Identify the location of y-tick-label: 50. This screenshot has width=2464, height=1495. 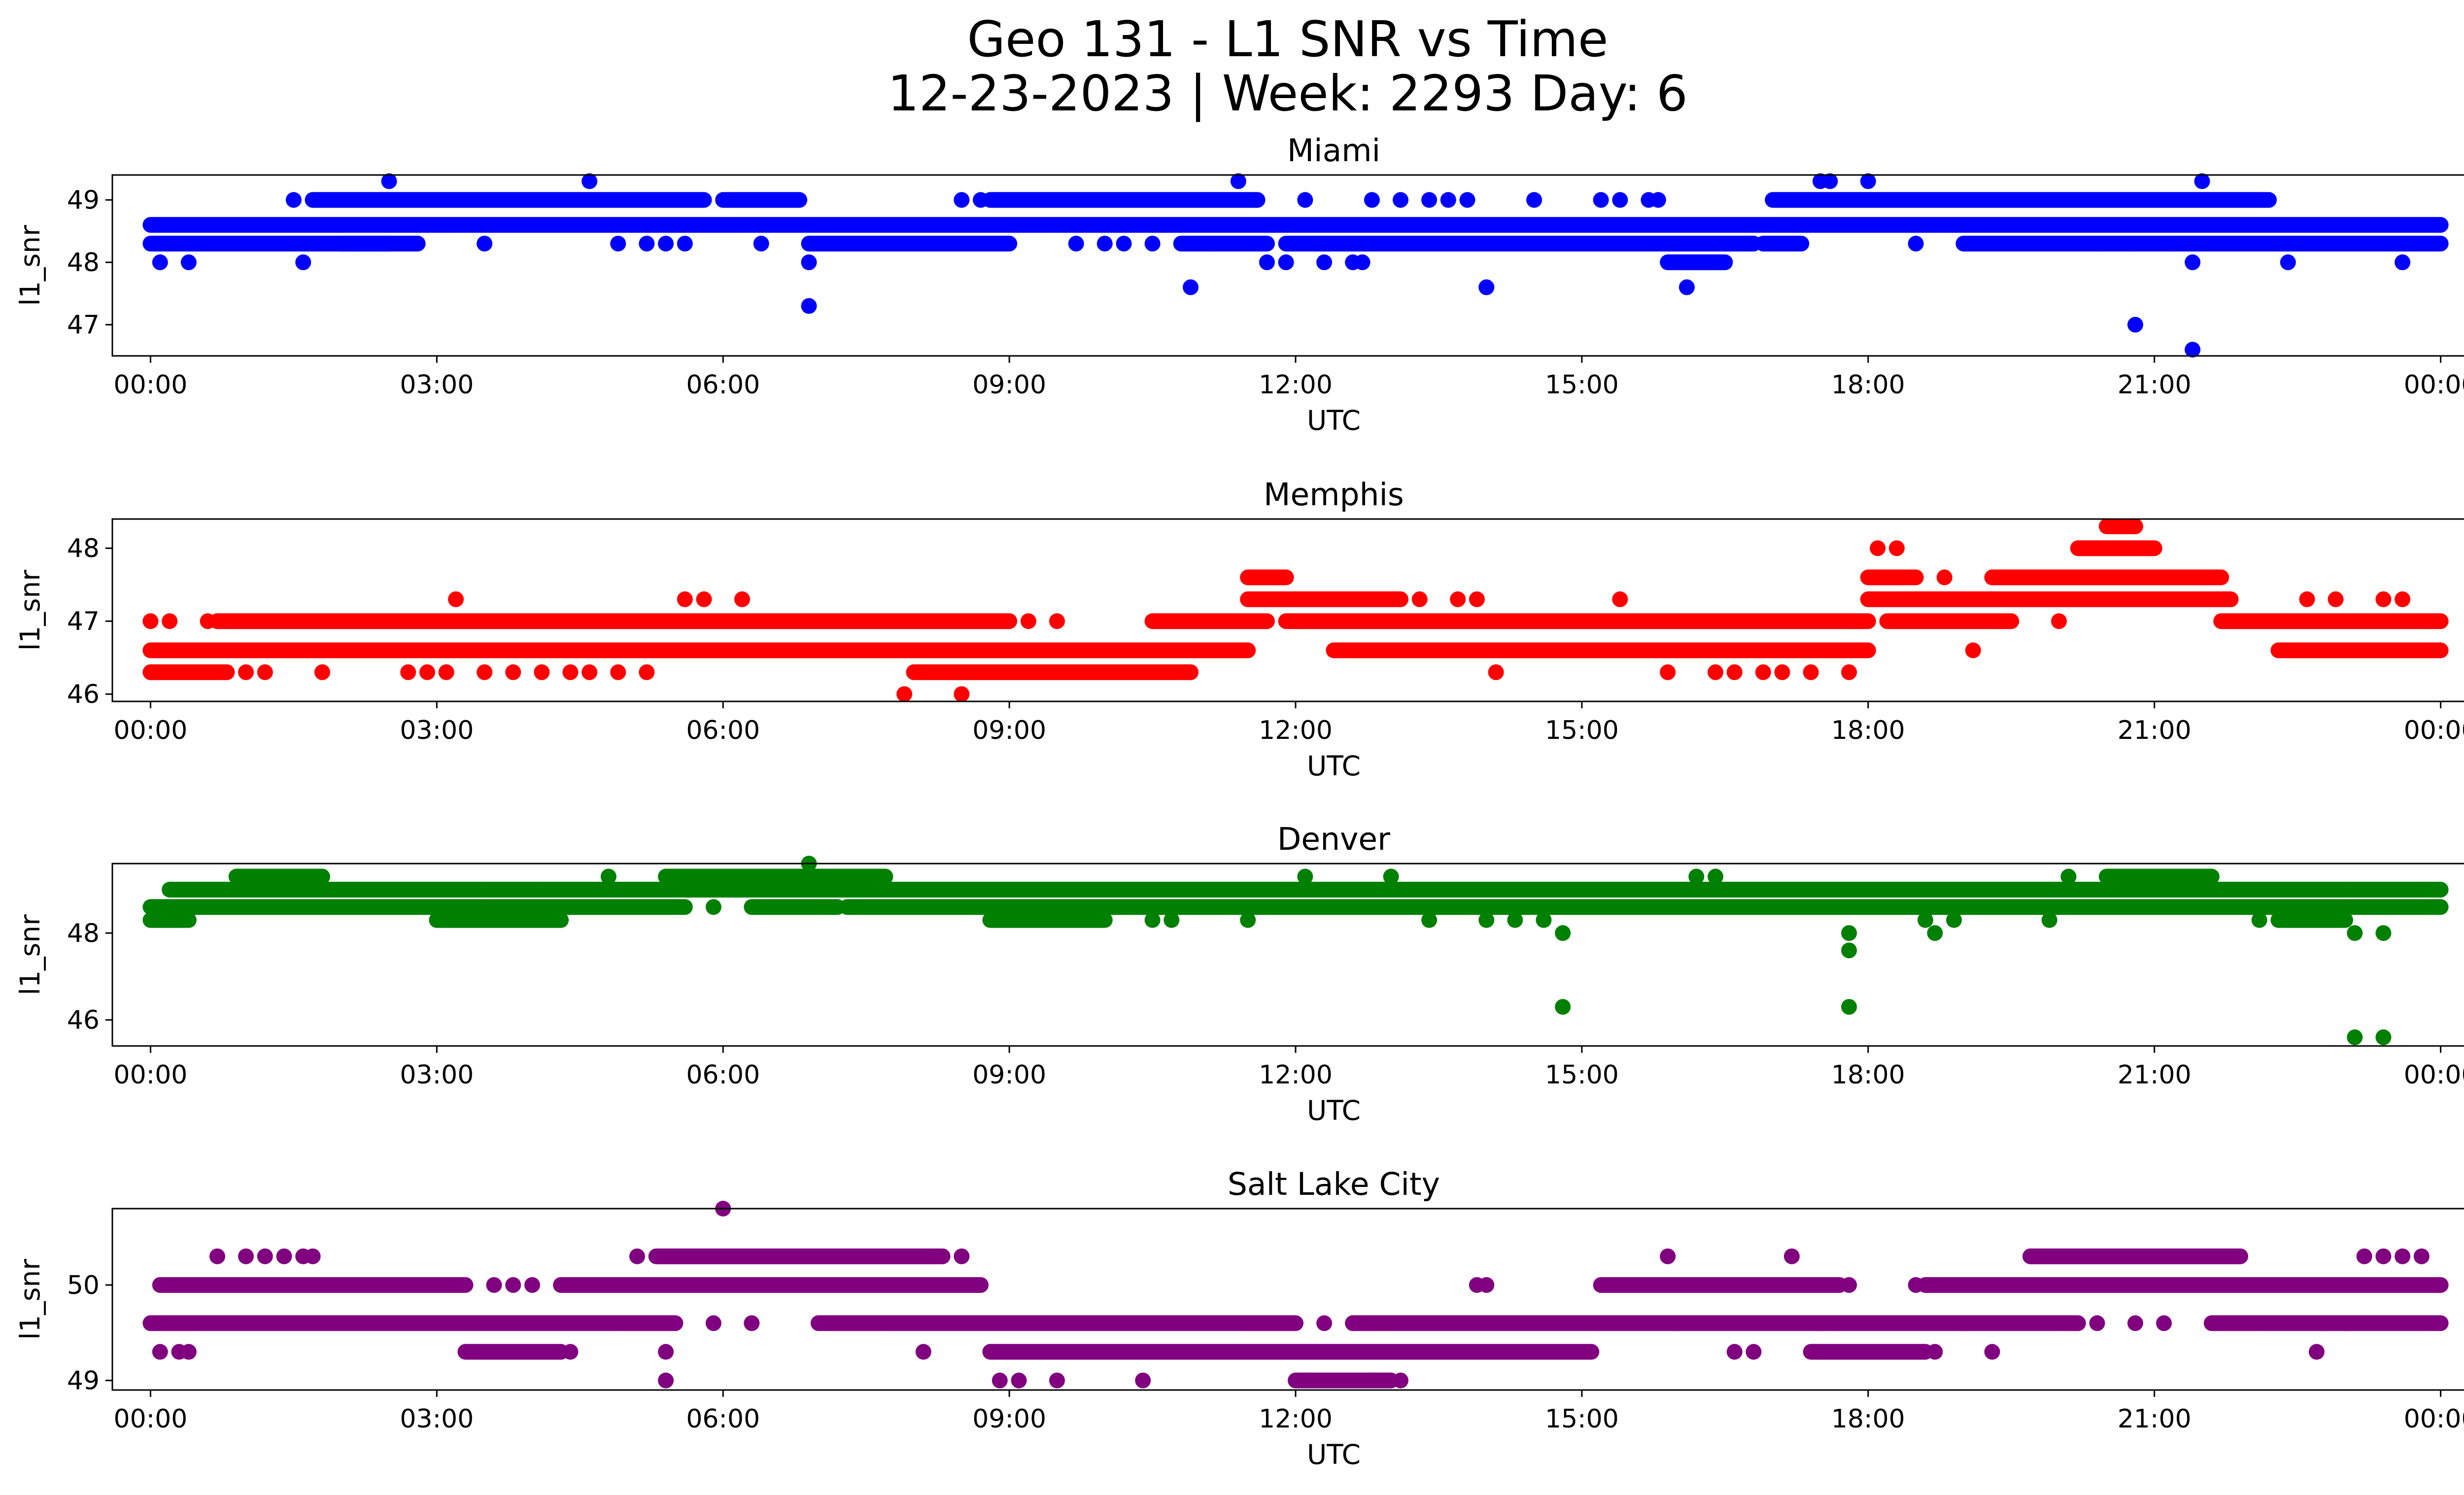
(83, 1285).